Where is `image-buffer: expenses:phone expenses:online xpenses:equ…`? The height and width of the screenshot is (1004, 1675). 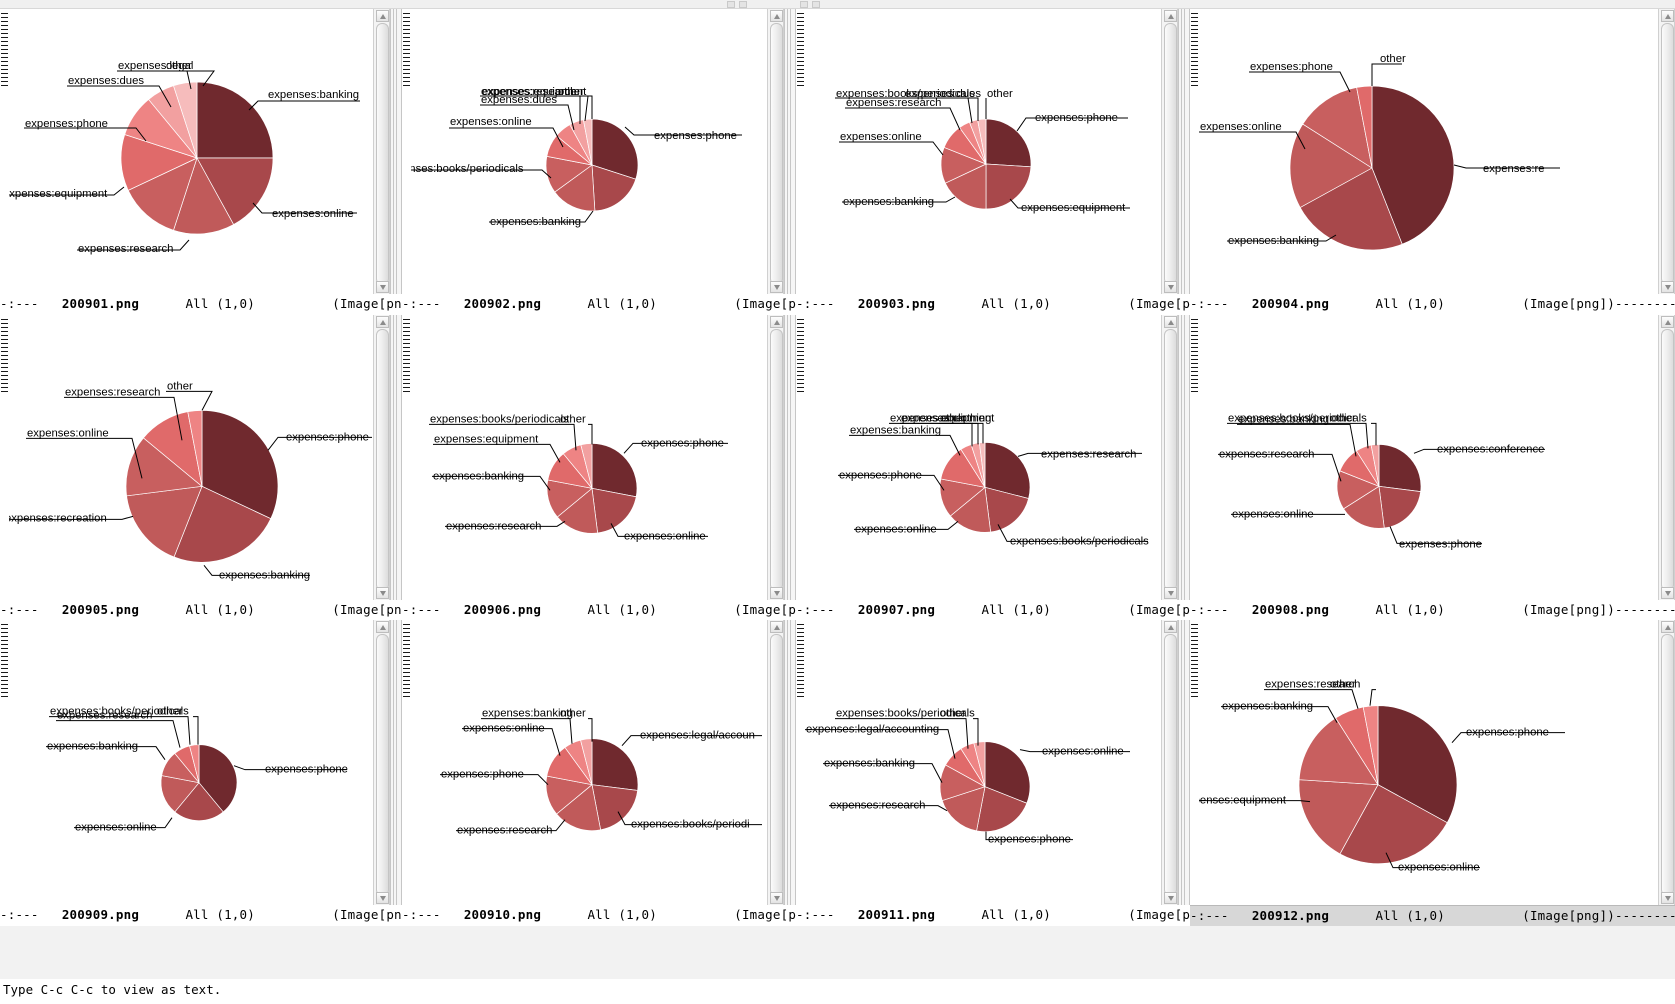
image-buffer: expenses:phone expenses:online xpenses:equ… is located at coordinates (1432, 763).